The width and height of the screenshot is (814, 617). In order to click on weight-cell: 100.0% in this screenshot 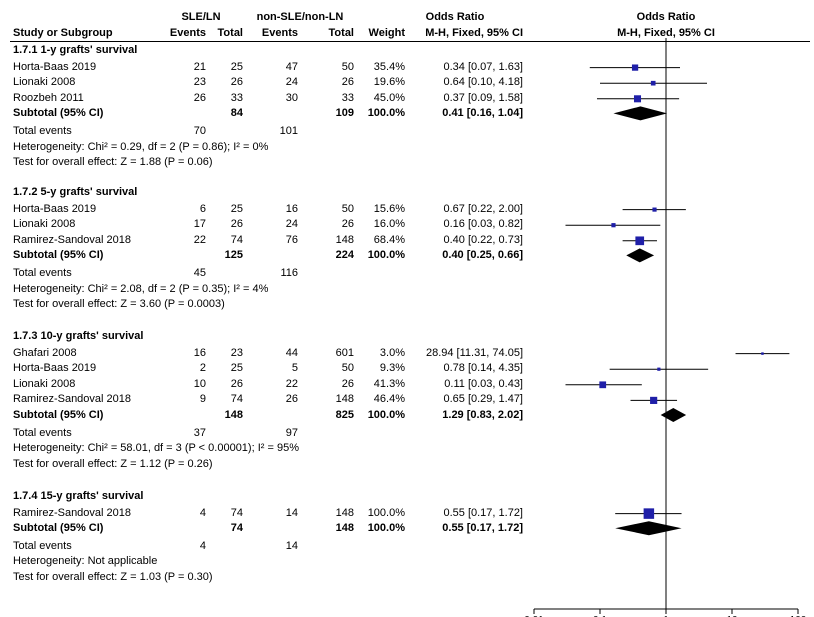, I will do `click(386, 512)`.